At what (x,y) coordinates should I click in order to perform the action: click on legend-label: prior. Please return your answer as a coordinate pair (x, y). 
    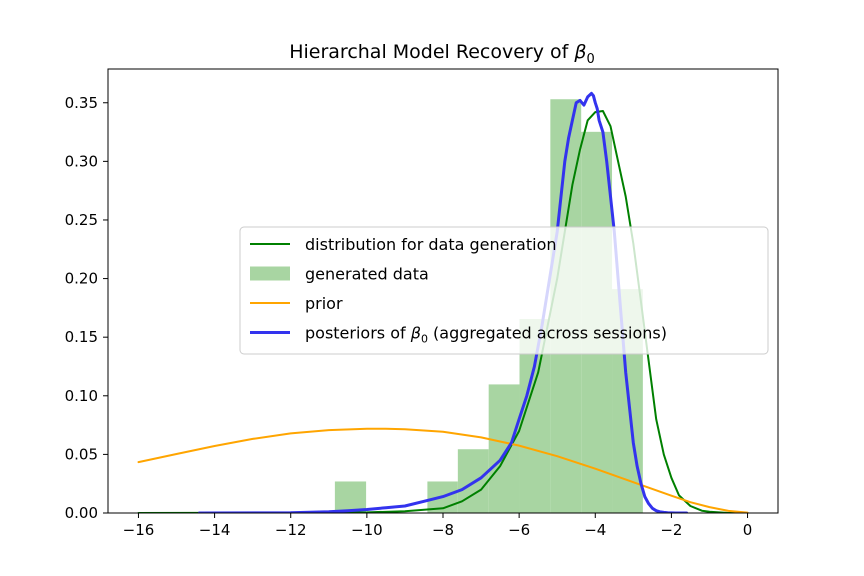
    Looking at the image, I should click on (324, 303).